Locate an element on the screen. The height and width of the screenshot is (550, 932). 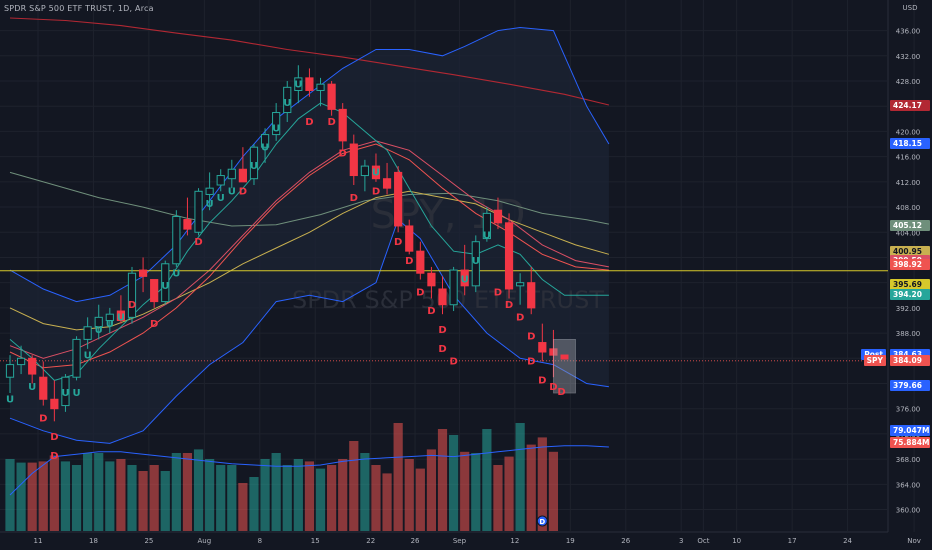
x-tick-label: Aug is located at coordinates (205, 541).